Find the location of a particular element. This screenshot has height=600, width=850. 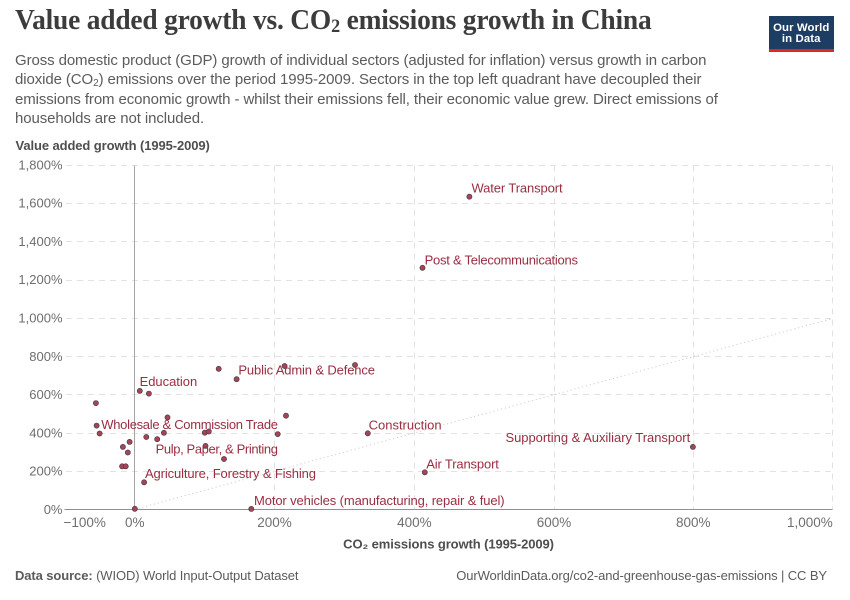

svg-text: Public Admin & Defence is located at coordinates (306, 369).